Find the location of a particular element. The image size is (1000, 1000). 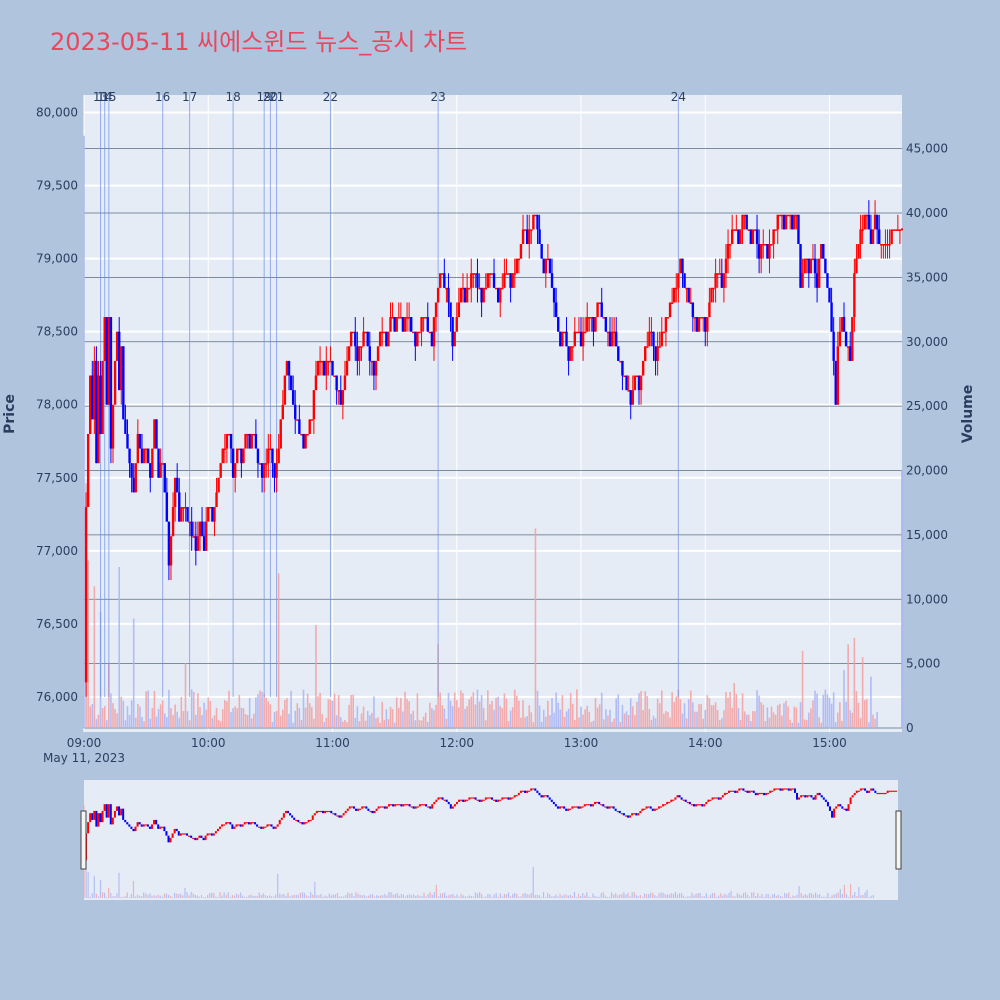

range-slider-right-handle is located at coordinates (898, 840).